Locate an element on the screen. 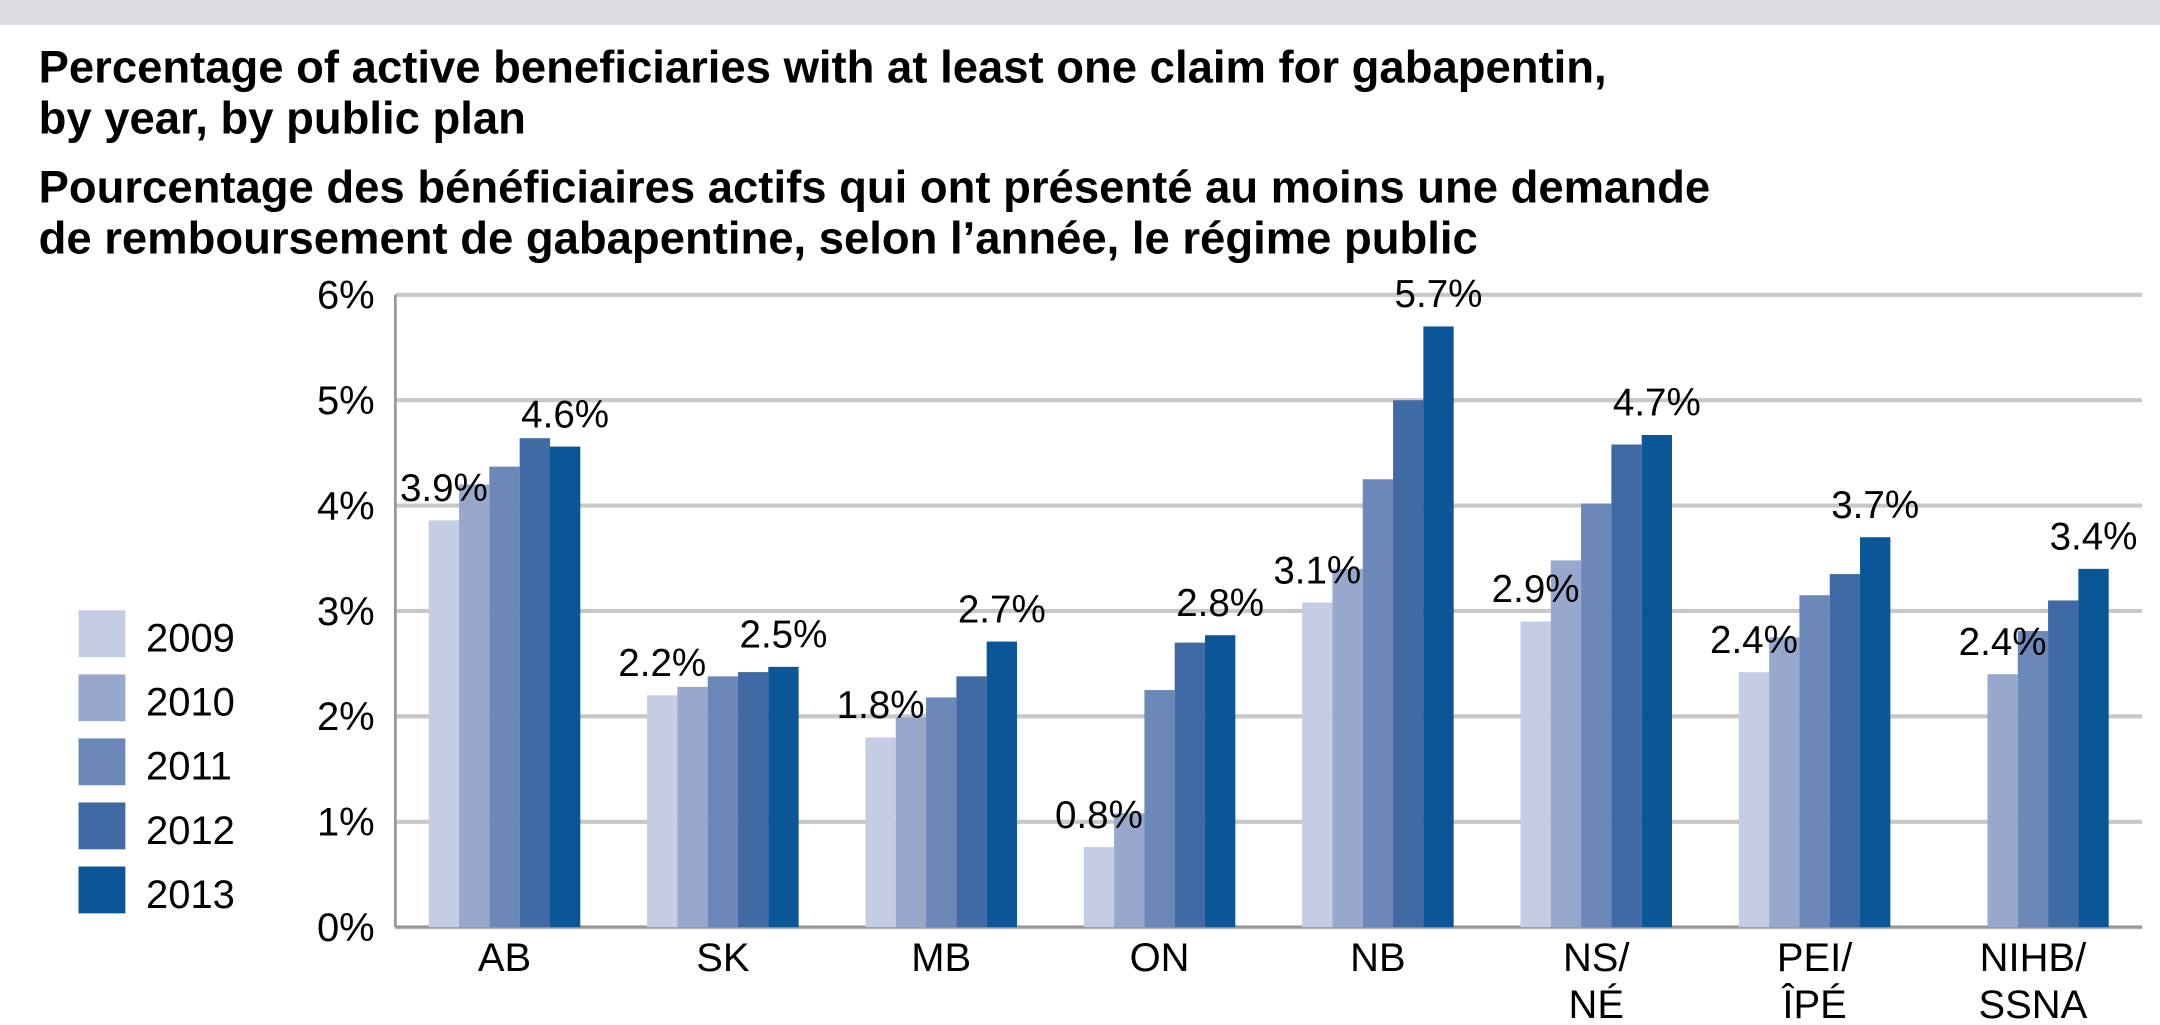  data-label: 3.4% is located at coordinates (2094, 537).